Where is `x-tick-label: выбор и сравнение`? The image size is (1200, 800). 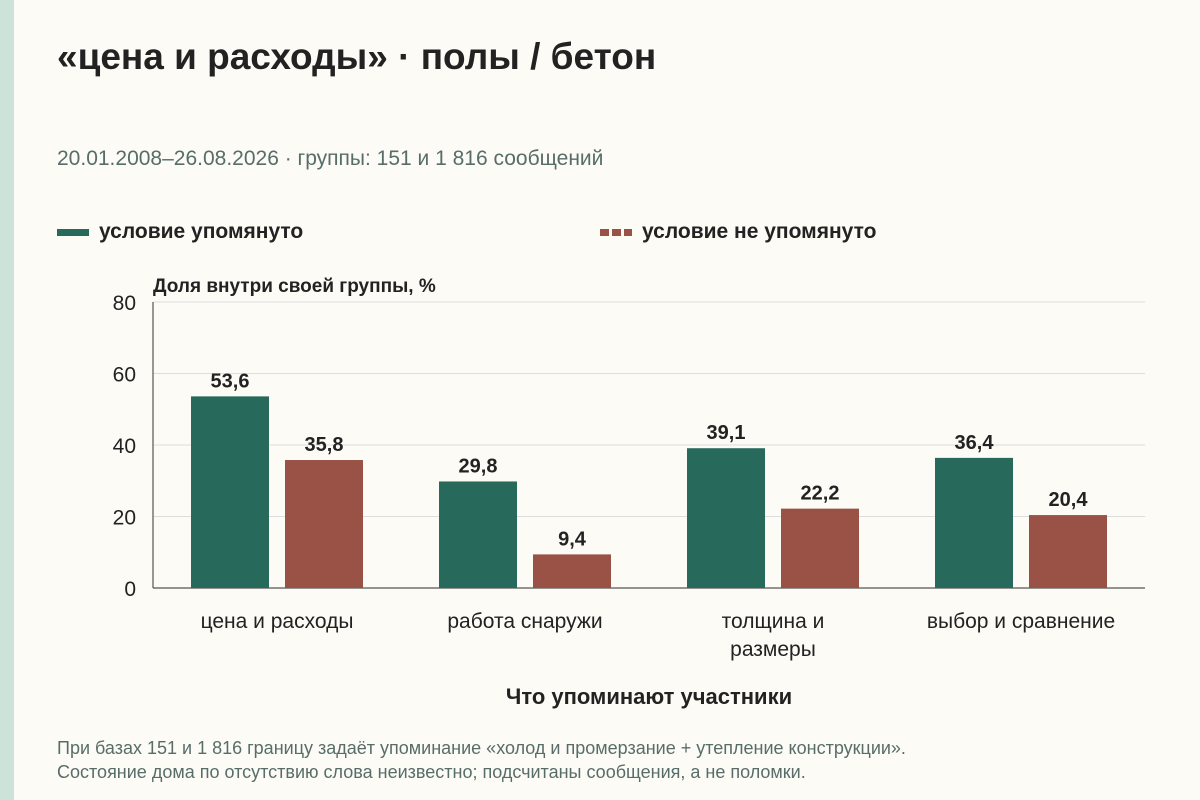 x-tick-label: выбор и сравнение is located at coordinates (1021, 621).